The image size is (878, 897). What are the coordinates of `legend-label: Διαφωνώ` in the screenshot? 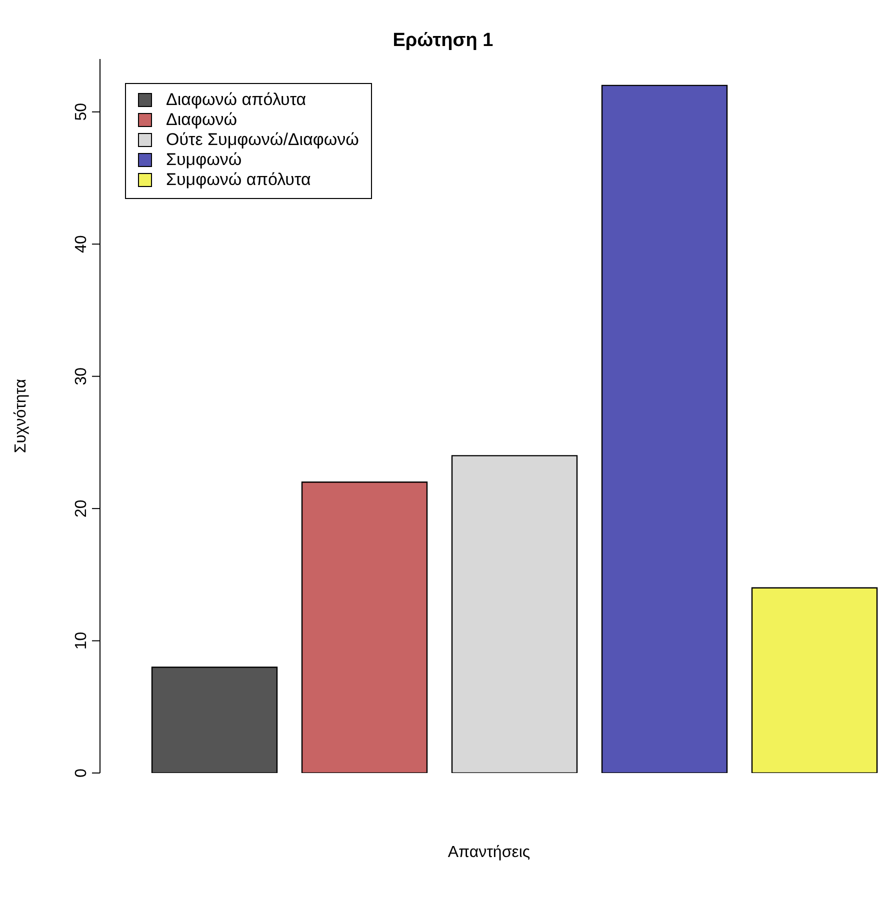 It's located at (202, 120).